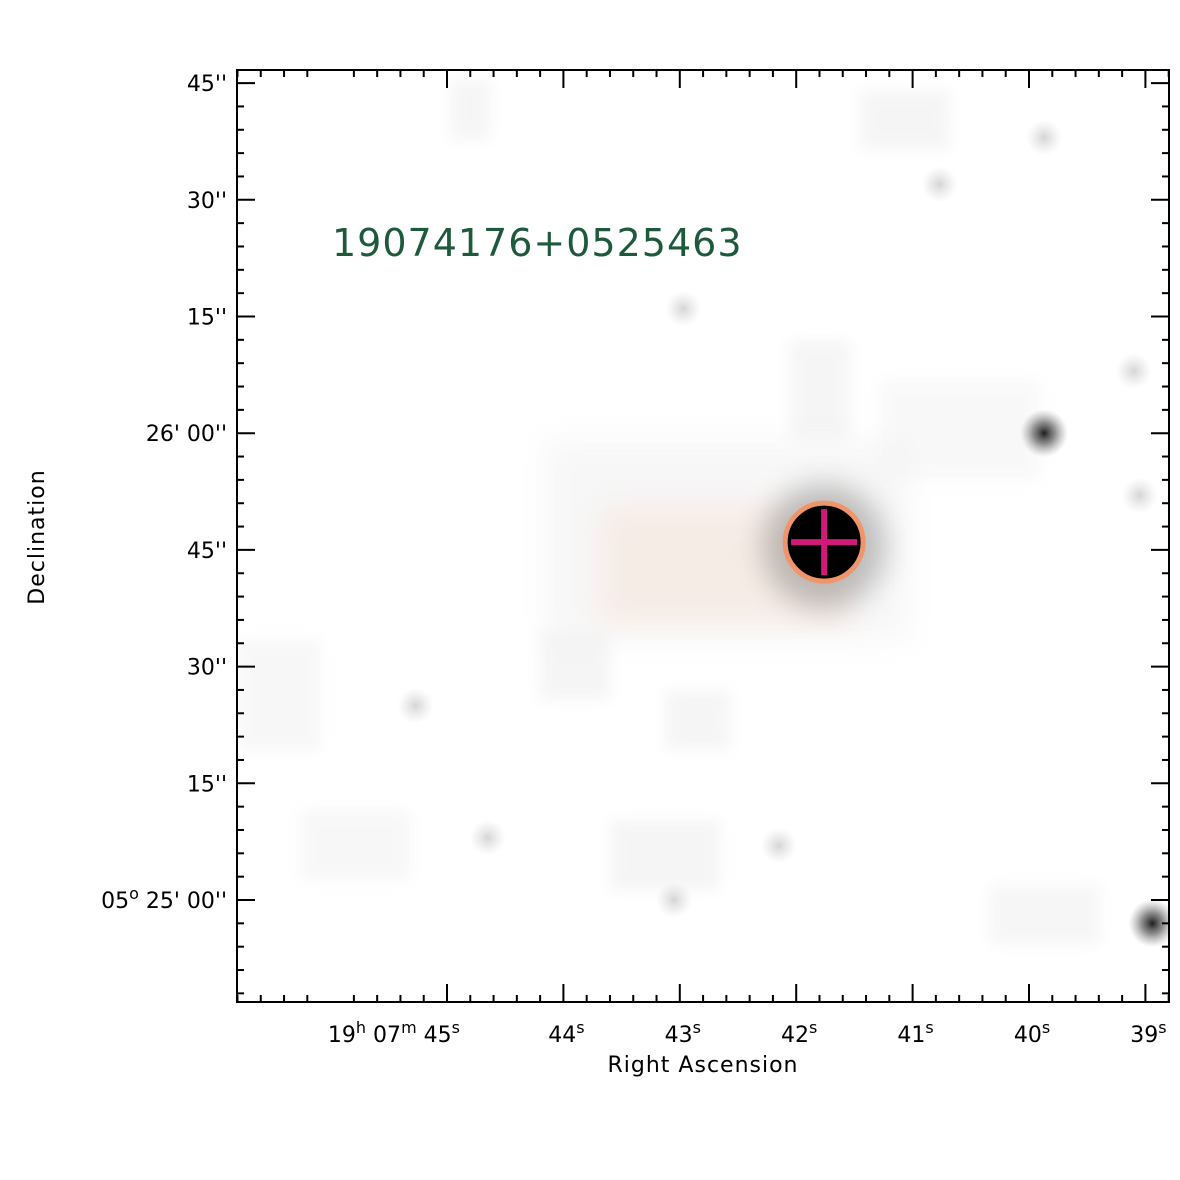 The width and height of the screenshot is (1180, 1180). What do you see at coordinates (915, 1033) in the screenshot?
I see `x-tick-label: 41s` at bounding box center [915, 1033].